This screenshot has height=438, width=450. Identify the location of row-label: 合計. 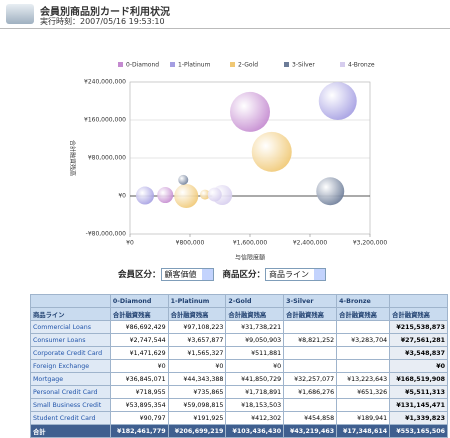
(70, 431).